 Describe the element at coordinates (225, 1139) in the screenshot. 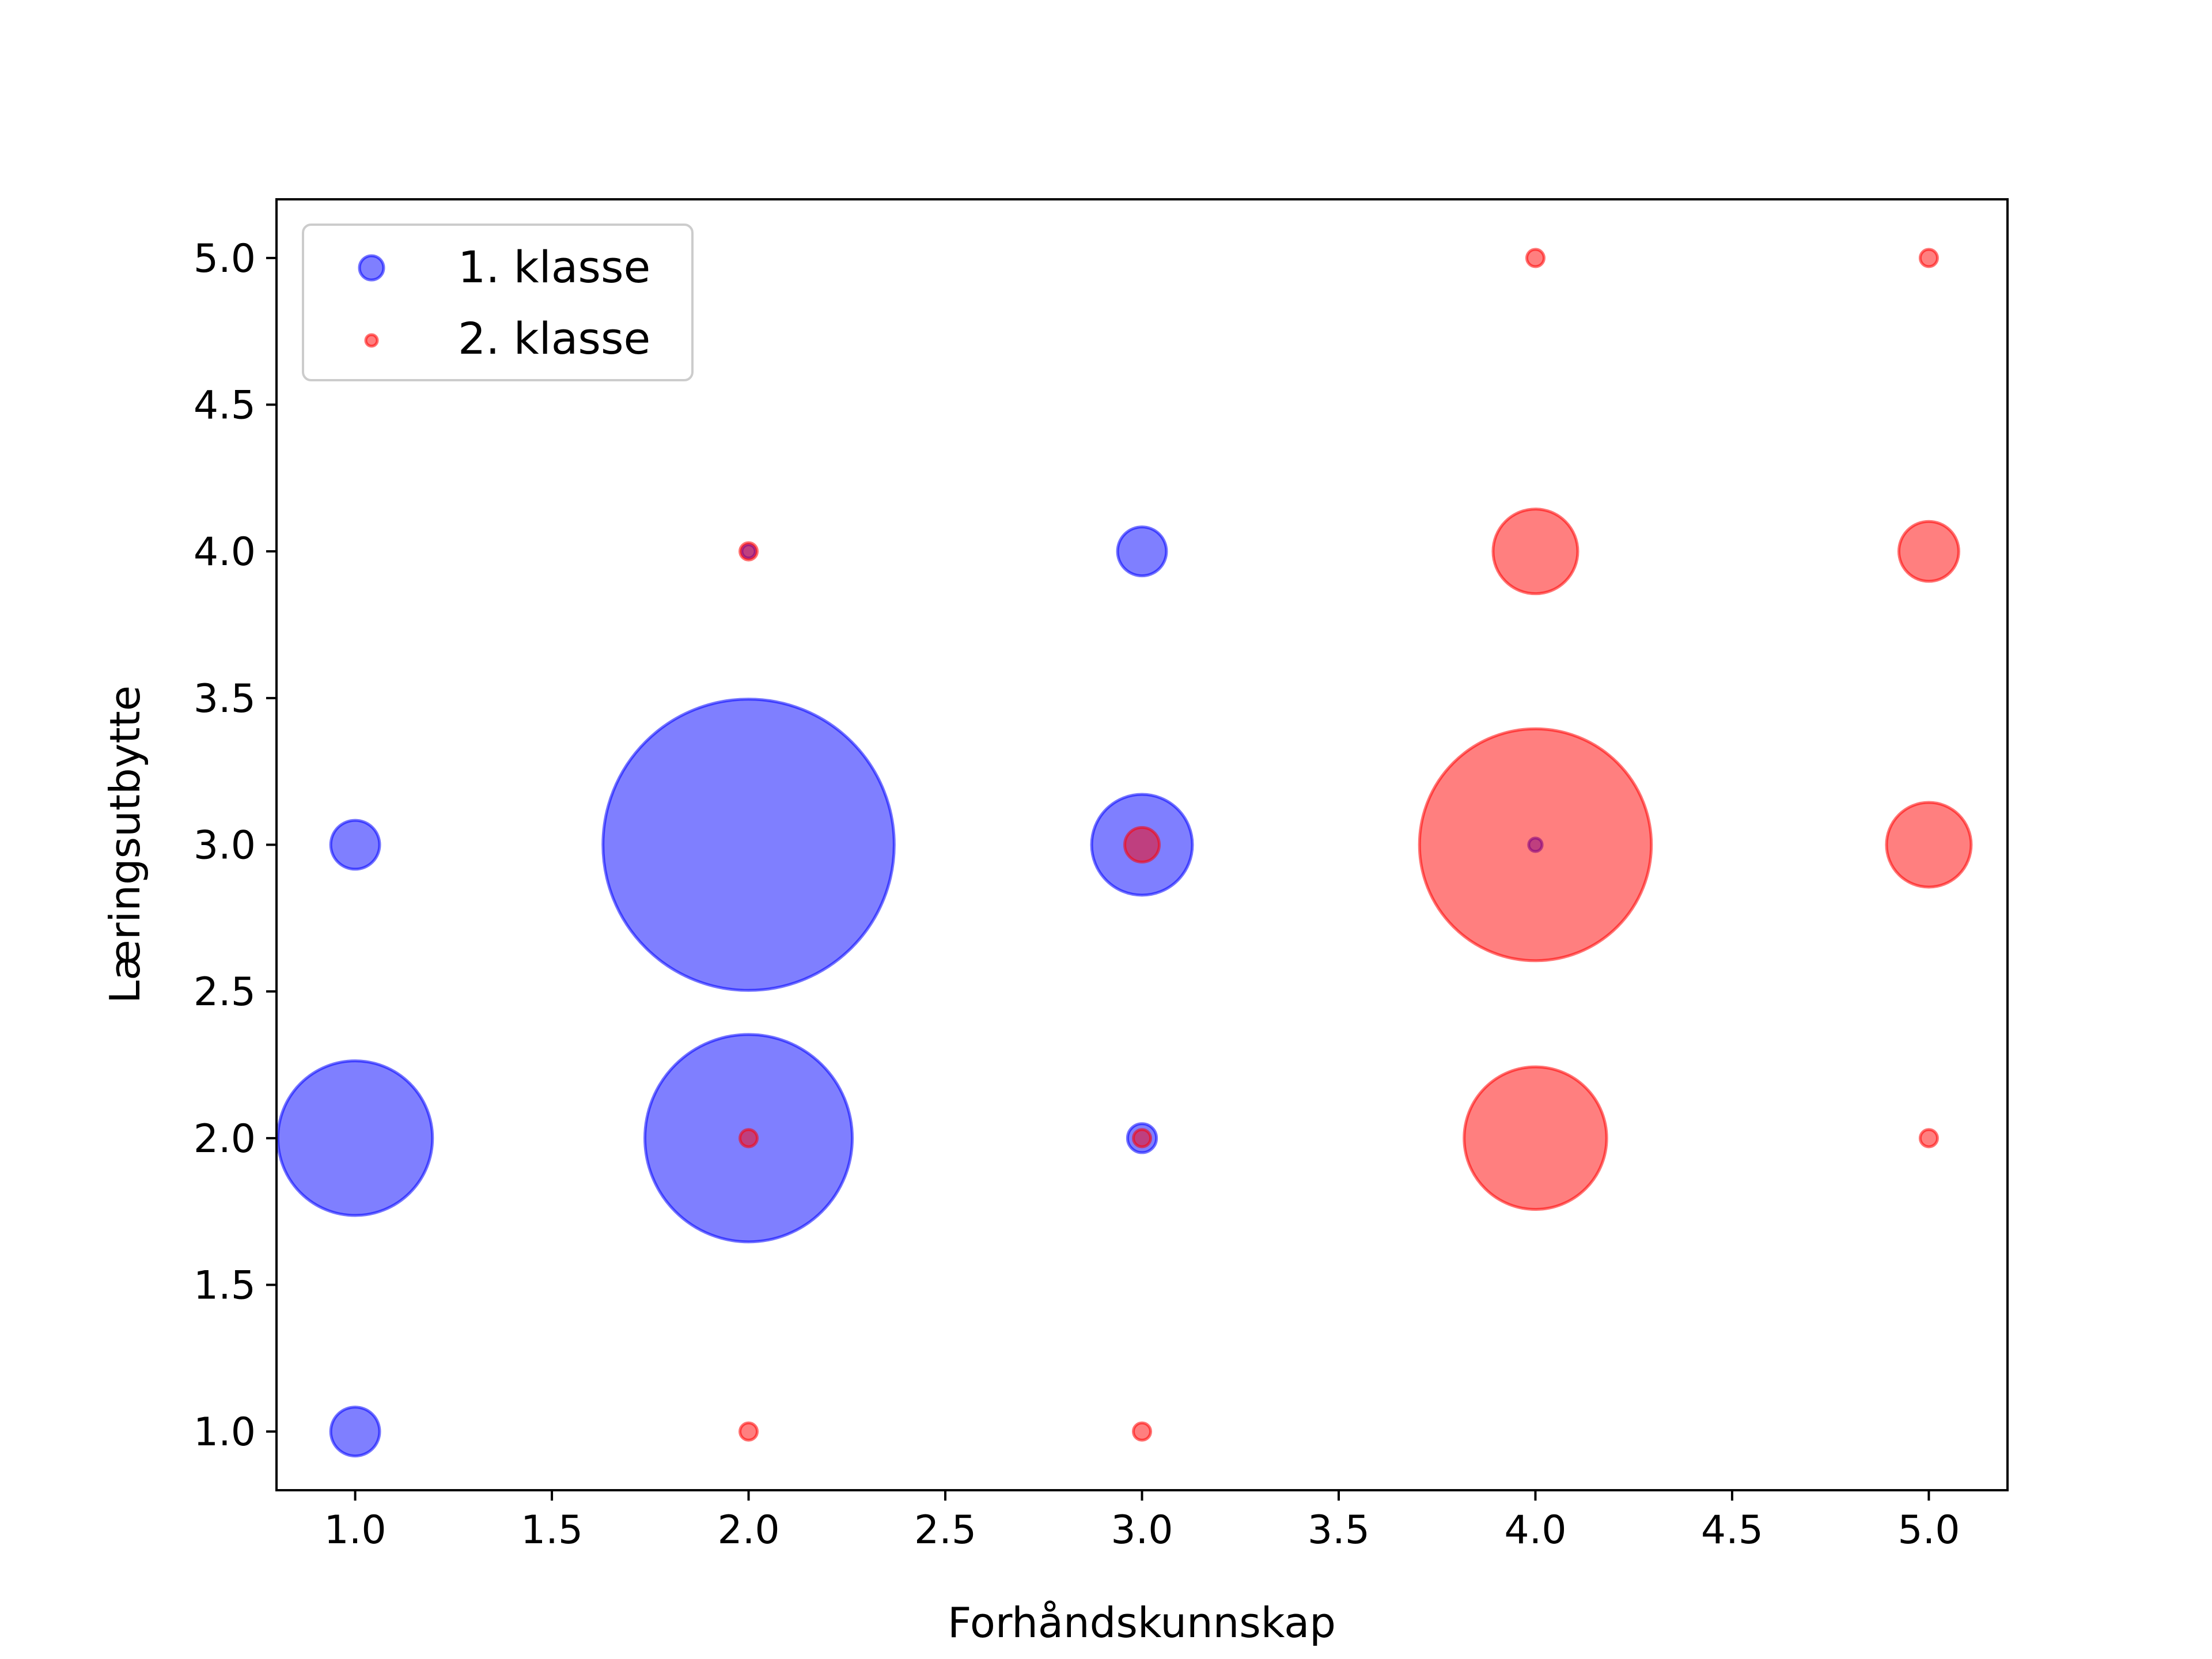

I see `y-tick-label: 2.0` at that location.